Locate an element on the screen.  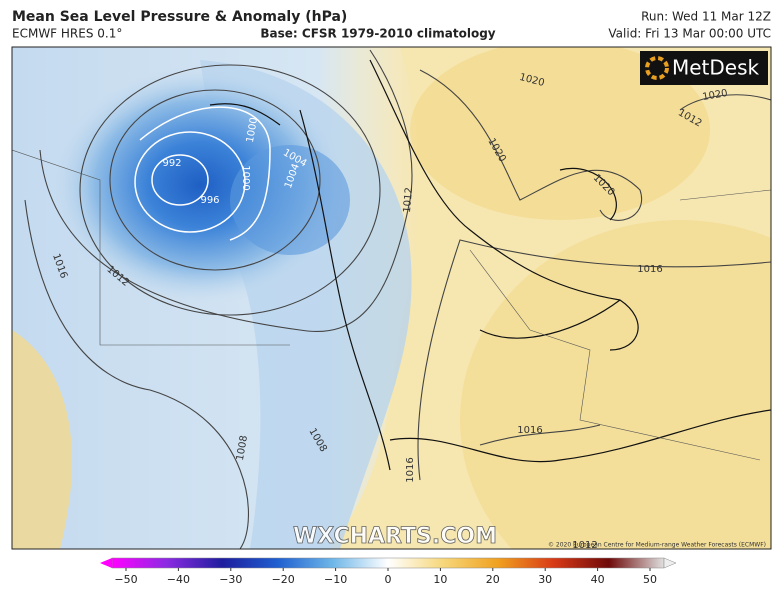
contour-label: 1020 is located at coordinates (715, 95).